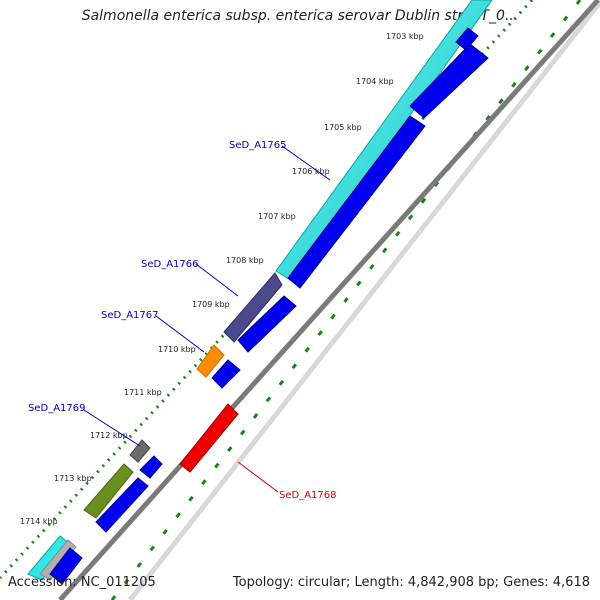 Image resolution: width=600 pixels, height=600 pixels. I want to click on kbp-tick-label: 1708 kbp, so click(245, 260).